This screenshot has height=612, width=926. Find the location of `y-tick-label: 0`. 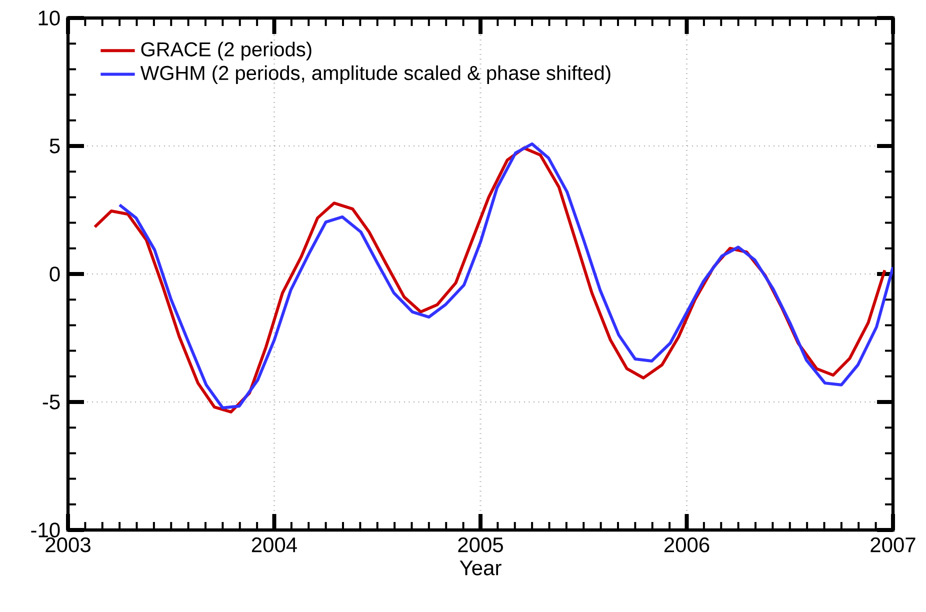

y-tick-label: 0 is located at coordinates (55, 274).